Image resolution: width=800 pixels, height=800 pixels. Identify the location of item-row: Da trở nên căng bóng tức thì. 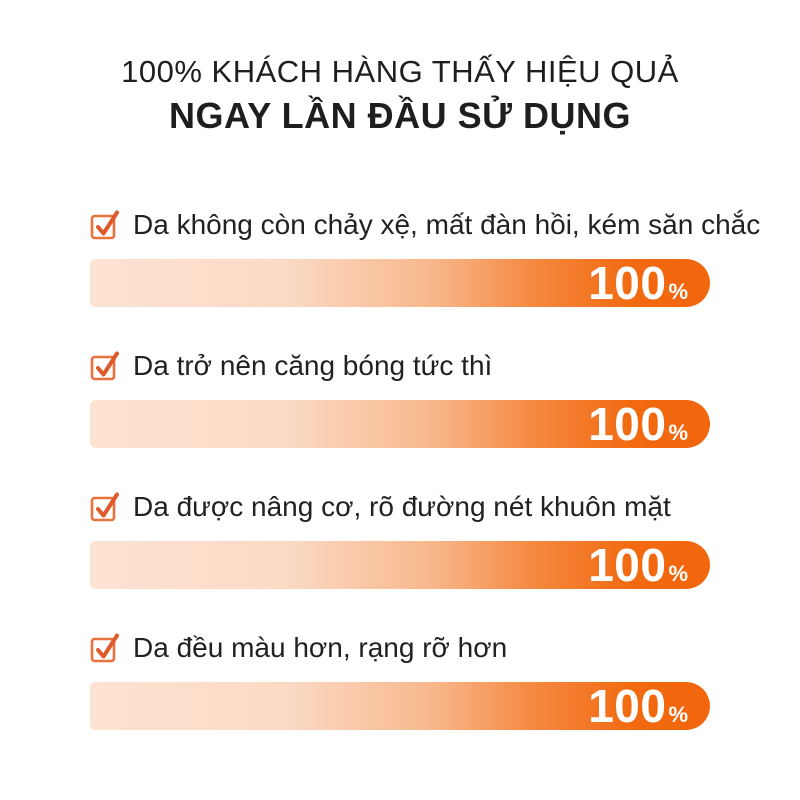
(400, 366).